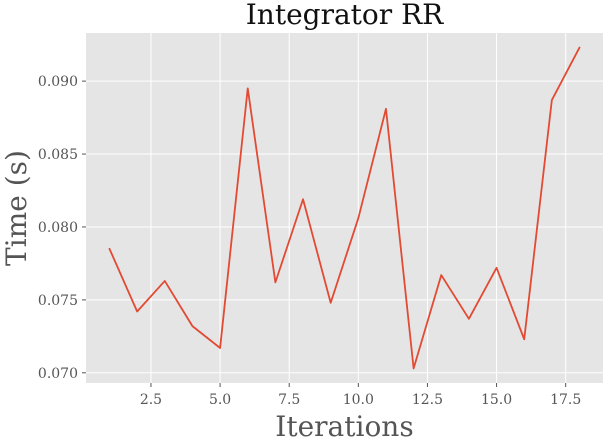 The width and height of the screenshot is (604, 444). I want to click on x-tick-label: 5.0, so click(220, 400).